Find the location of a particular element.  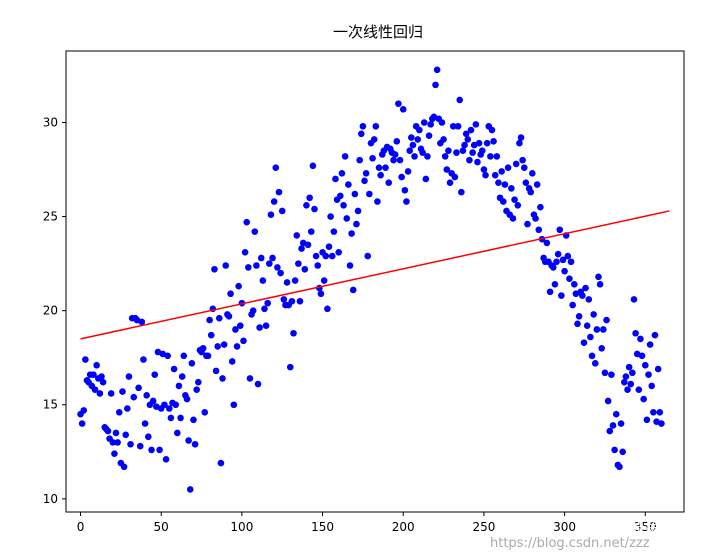

x-tick-label: 0 is located at coordinates (81, 527).